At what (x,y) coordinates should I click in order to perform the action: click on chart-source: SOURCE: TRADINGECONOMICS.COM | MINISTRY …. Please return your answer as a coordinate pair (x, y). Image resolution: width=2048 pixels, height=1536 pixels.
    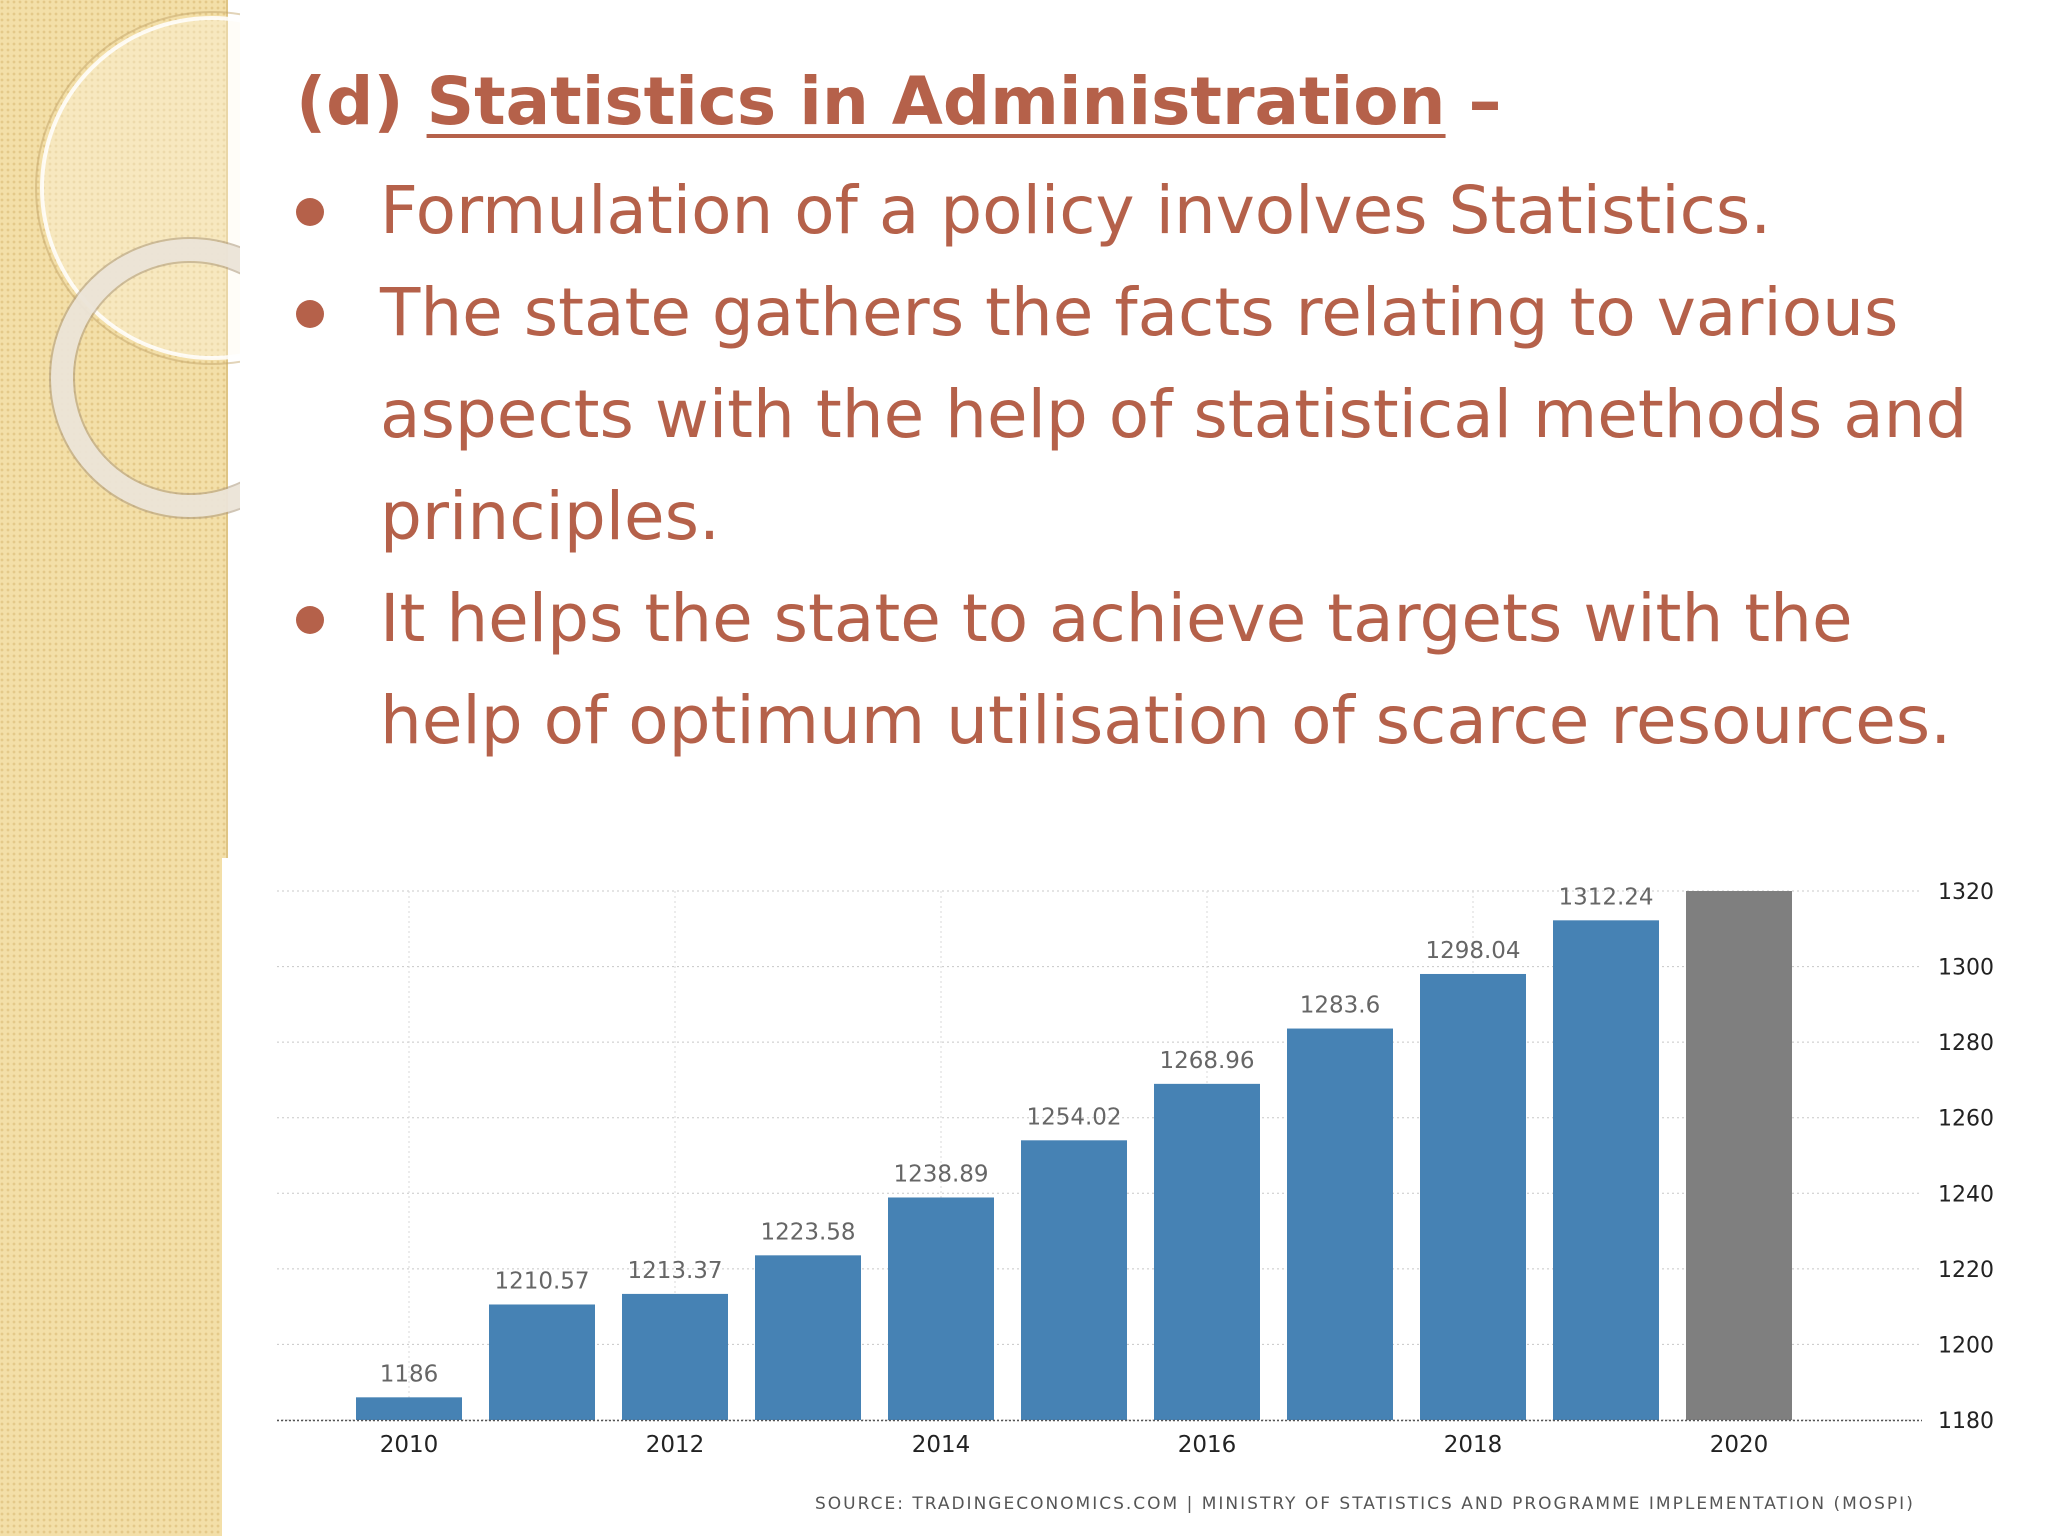
    Looking at the image, I should click on (1365, 1504).